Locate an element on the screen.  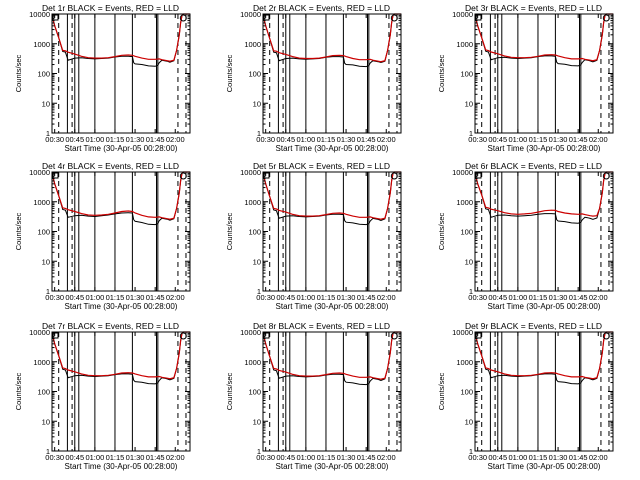
chart-title: Det 5r BLACK = Events, RED = LLD is located at coordinates (321, 166).